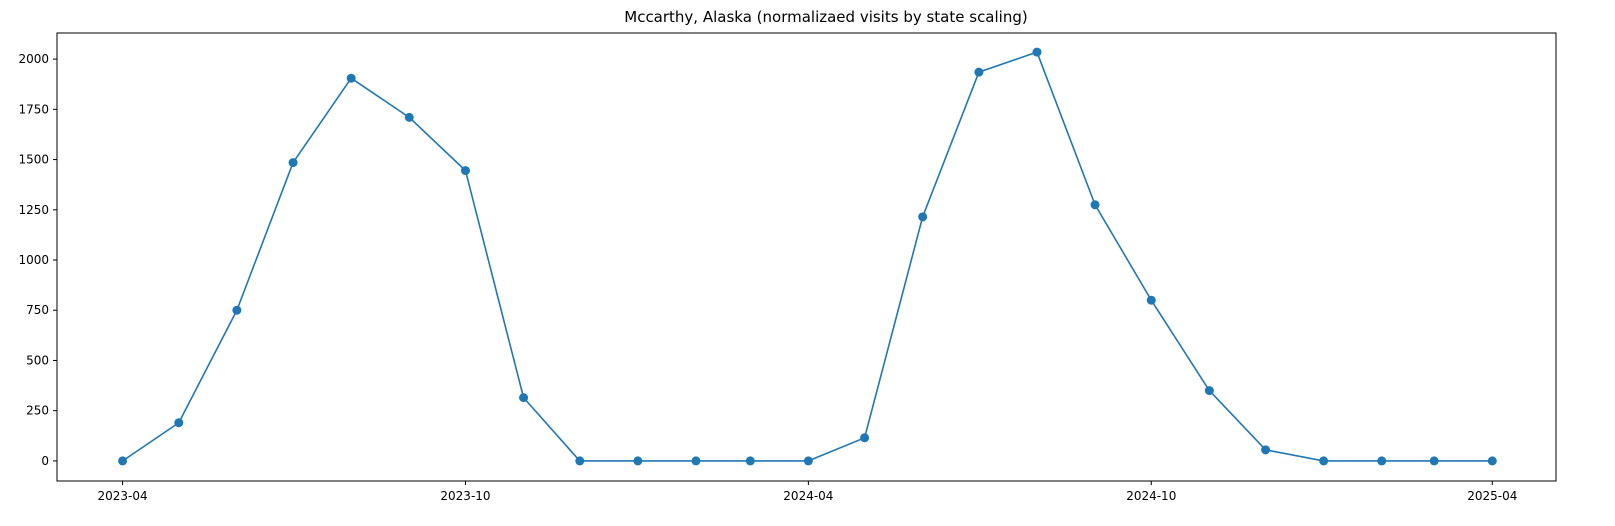  What do you see at coordinates (33, 160) in the screenshot?
I see `y-tick-label: 1500` at bounding box center [33, 160].